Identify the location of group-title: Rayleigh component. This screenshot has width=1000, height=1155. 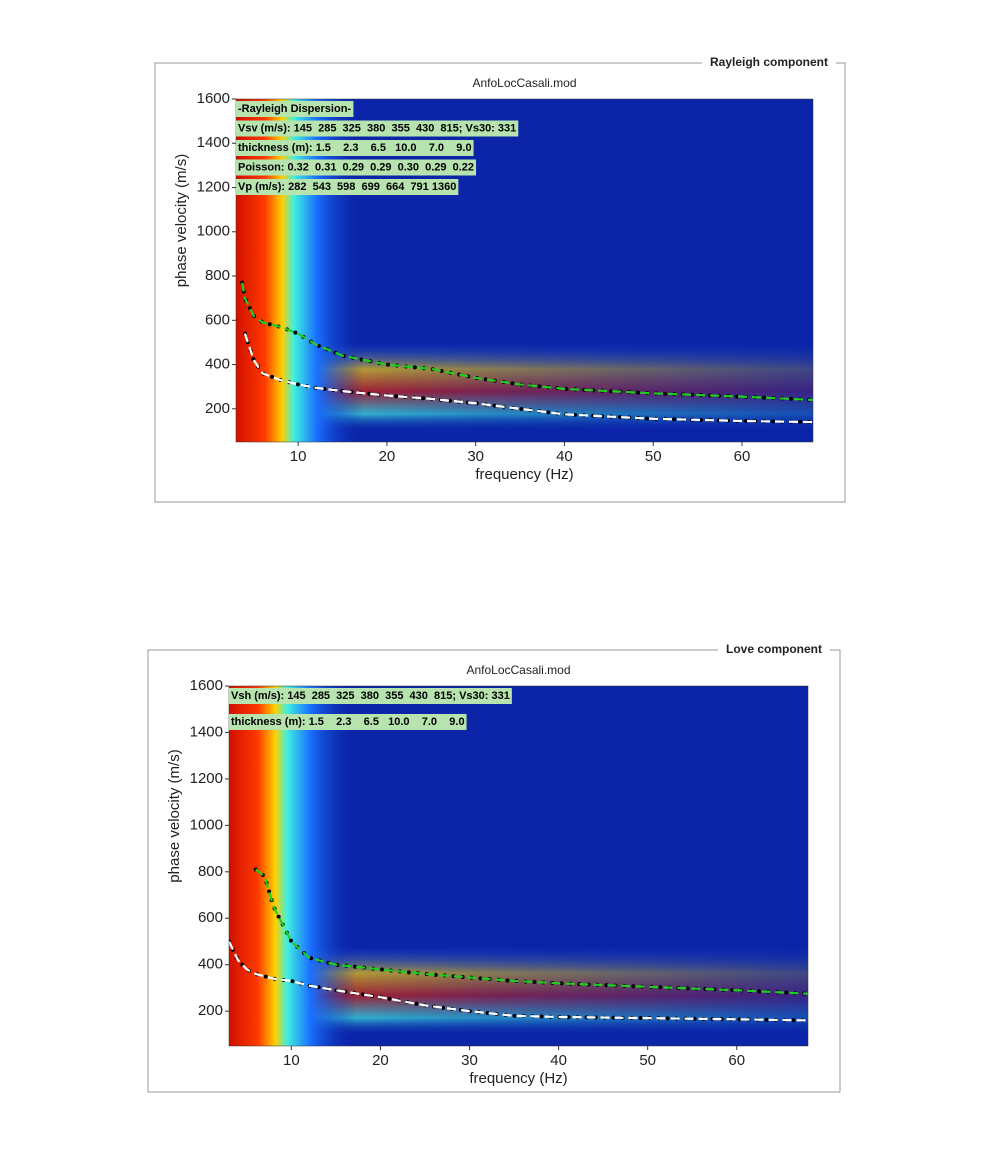
(769, 62).